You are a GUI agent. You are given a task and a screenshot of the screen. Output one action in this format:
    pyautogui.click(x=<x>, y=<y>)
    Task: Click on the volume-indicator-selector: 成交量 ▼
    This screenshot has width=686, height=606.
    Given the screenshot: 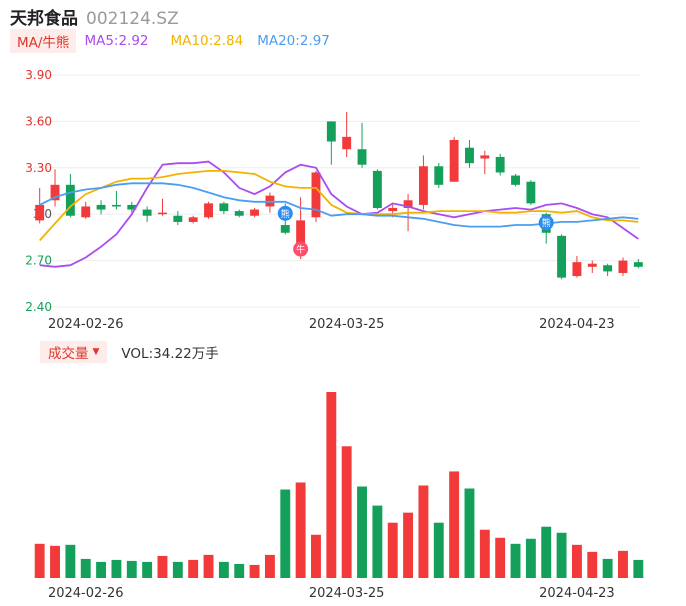 What is the action you would take?
    pyautogui.click(x=74, y=352)
    